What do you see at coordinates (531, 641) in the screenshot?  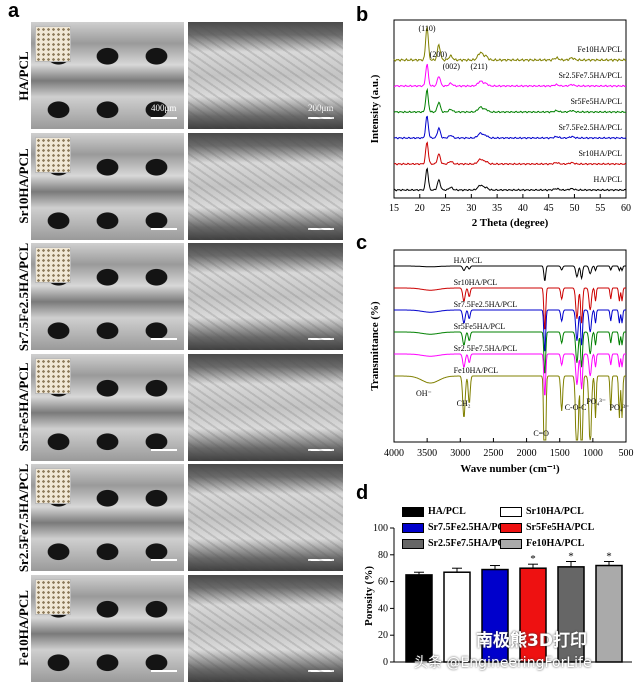 I see `watermark-logo-text: 南极熊3D打印` at bounding box center [531, 641].